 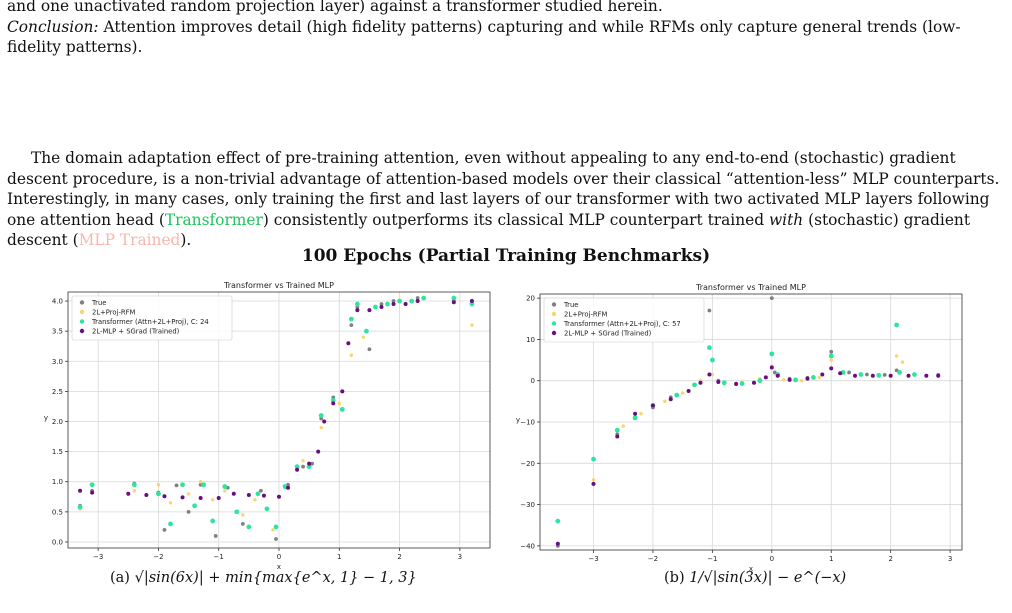 What do you see at coordinates (129, 240) in the screenshot?
I see `mlp-trained-link: MLP Trained` at bounding box center [129, 240].